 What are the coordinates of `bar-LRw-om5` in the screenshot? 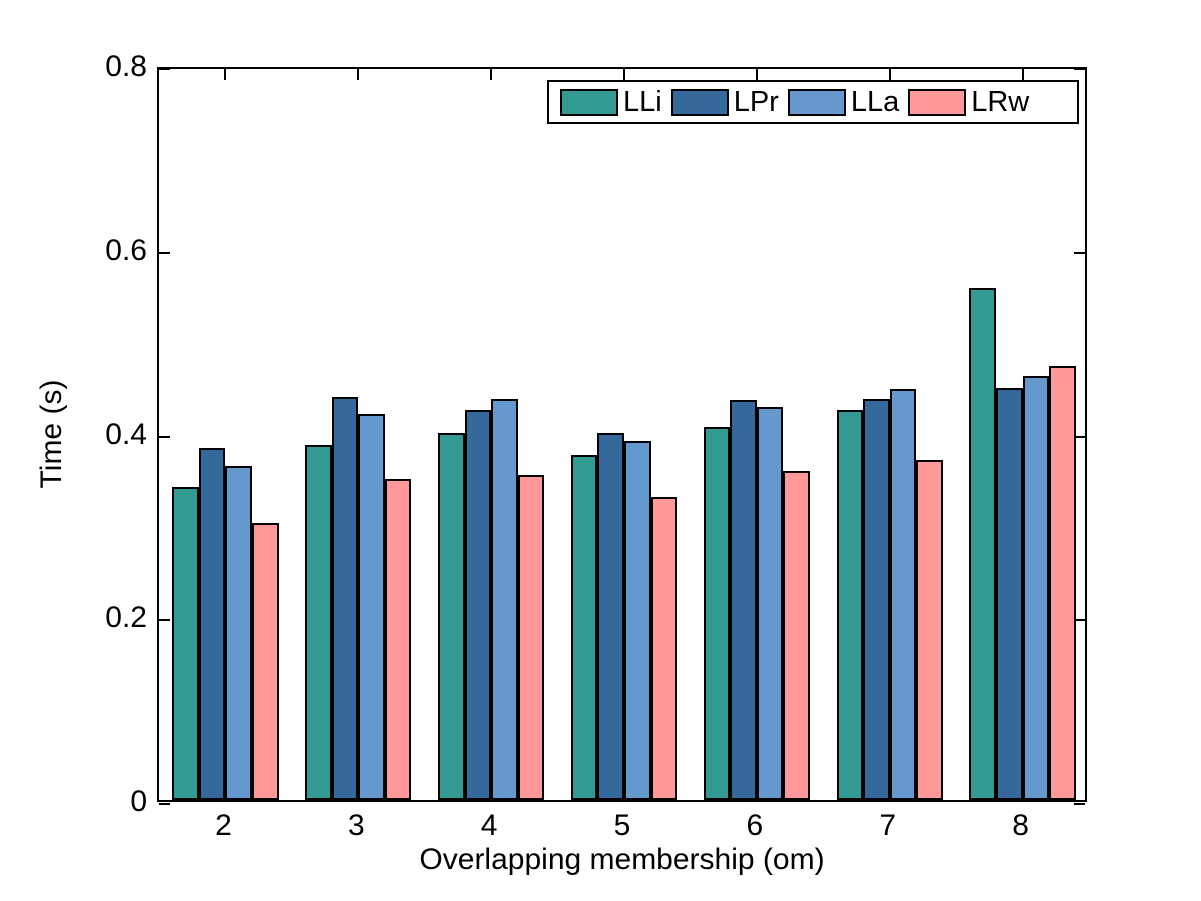 It's located at (664, 648).